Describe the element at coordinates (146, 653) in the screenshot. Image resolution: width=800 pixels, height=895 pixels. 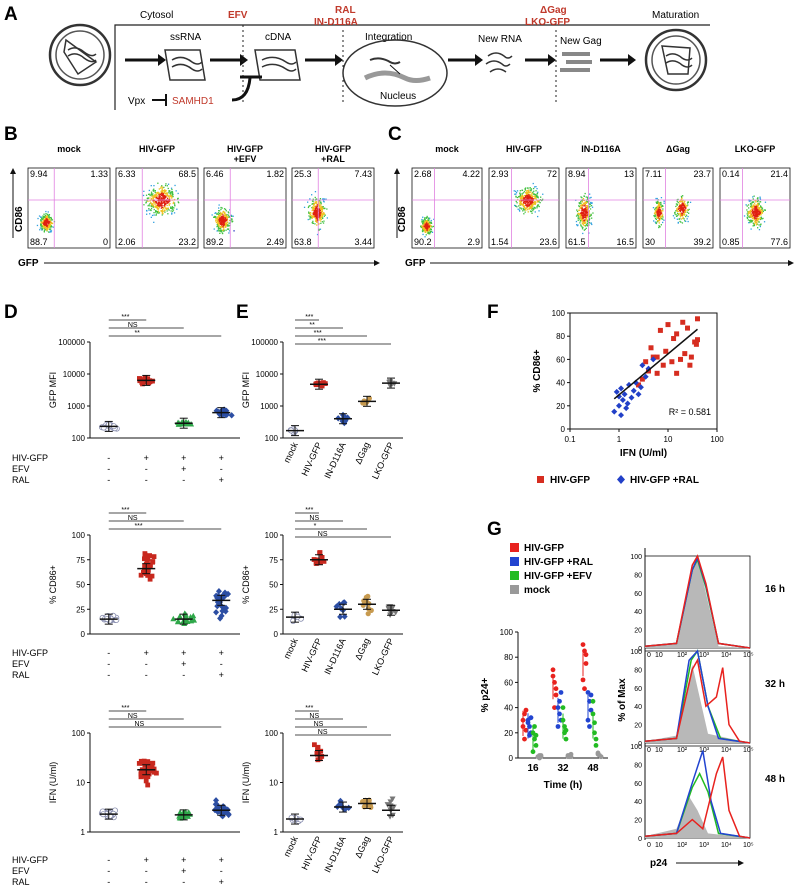
I see `d-rowvalue-0-1: +` at that location.